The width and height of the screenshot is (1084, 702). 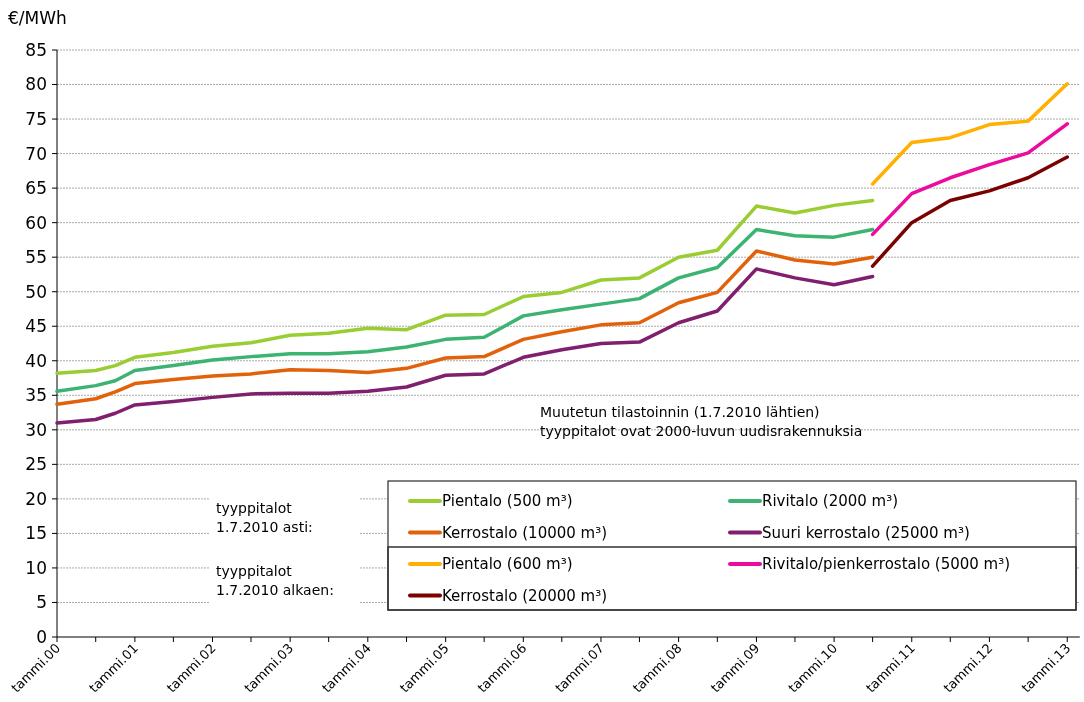 What do you see at coordinates (41, 602) in the screenshot?
I see `y-tick-label: 5` at bounding box center [41, 602].